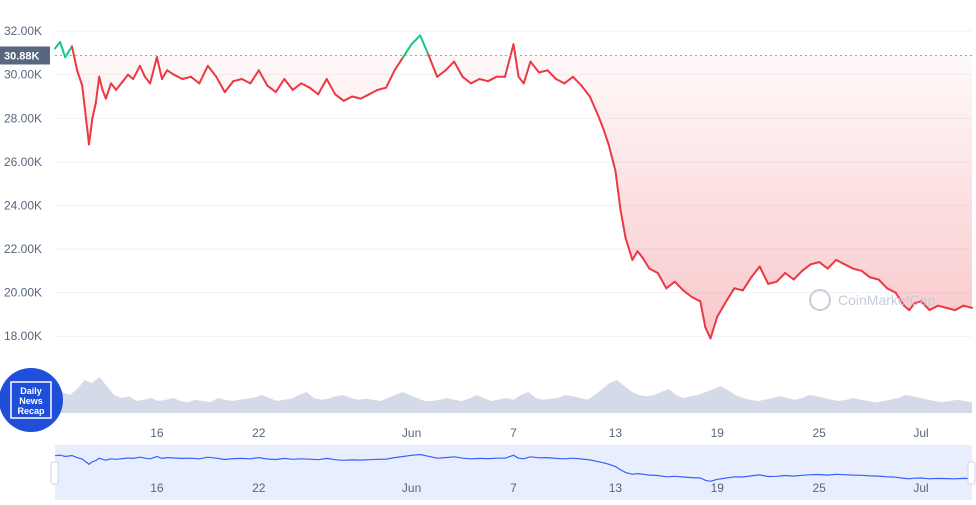  I want to click on navigator-right-handle, so click(971, 473).